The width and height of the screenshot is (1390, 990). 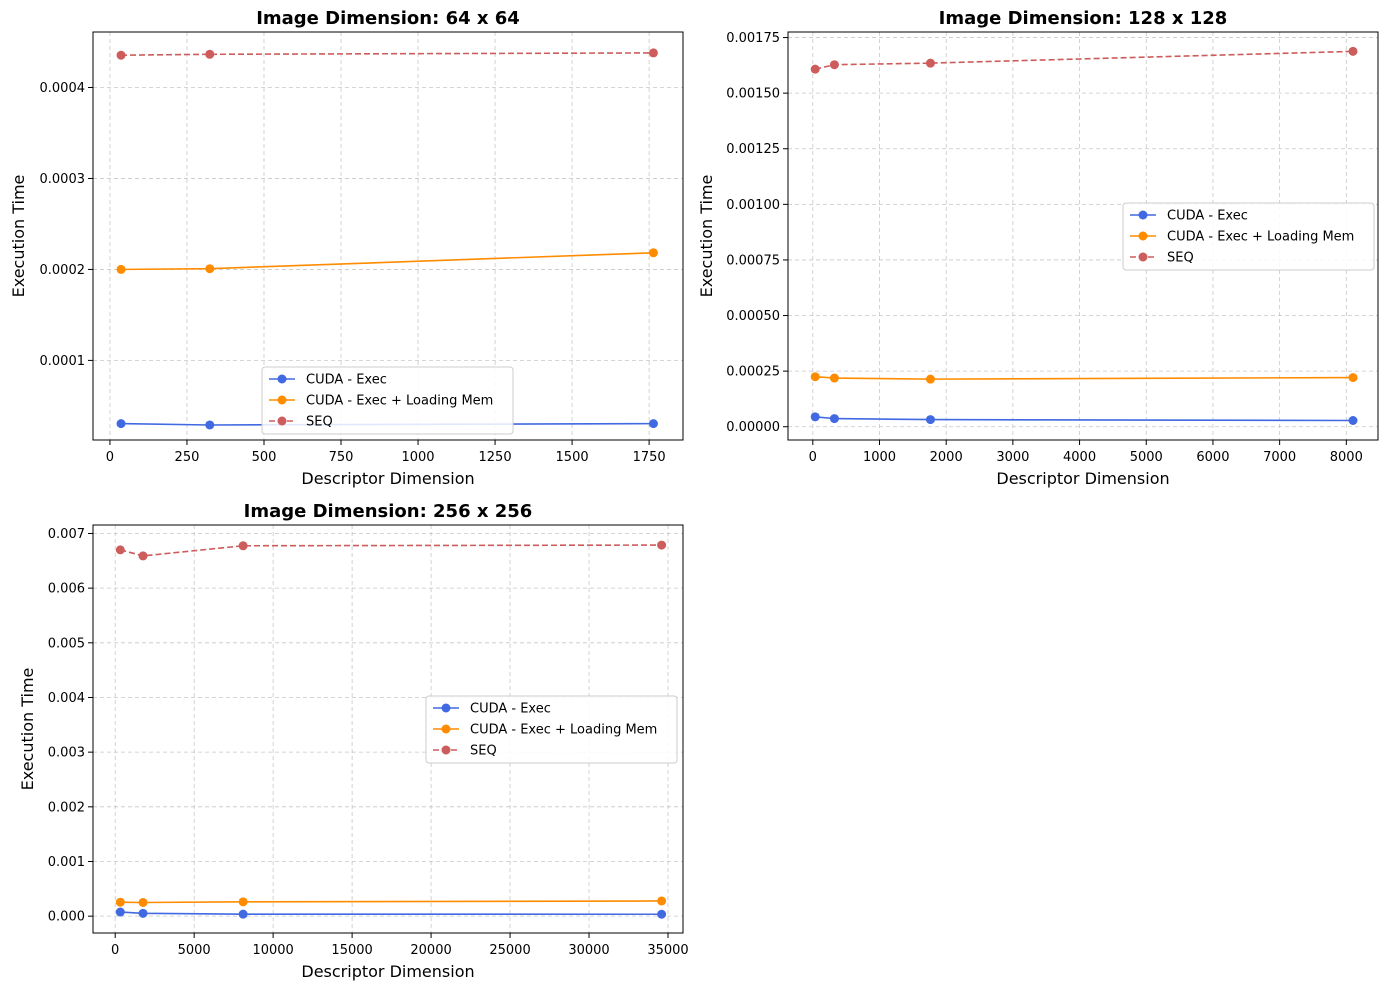 What do you see at coordinates (351, 950) in the screenshot?
I see `x-tick-label: 15000` at bounding box center [351, 950].